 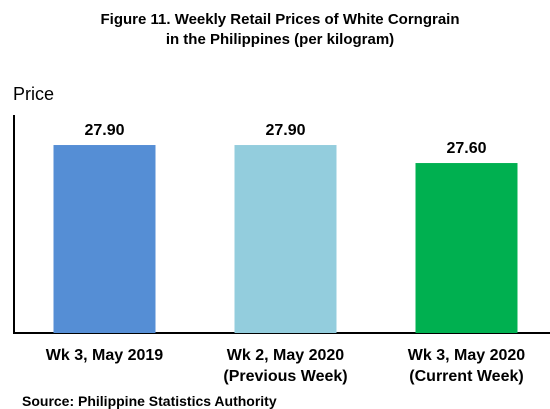 What do you see at coordinates (104, 355) in the screenshot?
I see `x-tick-label: Wk 3, May 2019` at bounding box center [104, 355].